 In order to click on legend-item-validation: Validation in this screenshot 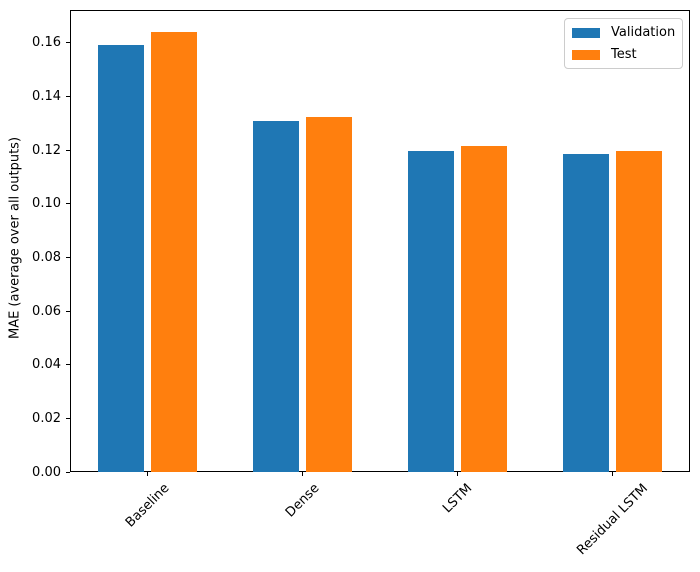, I will do `click(624, 32)`.